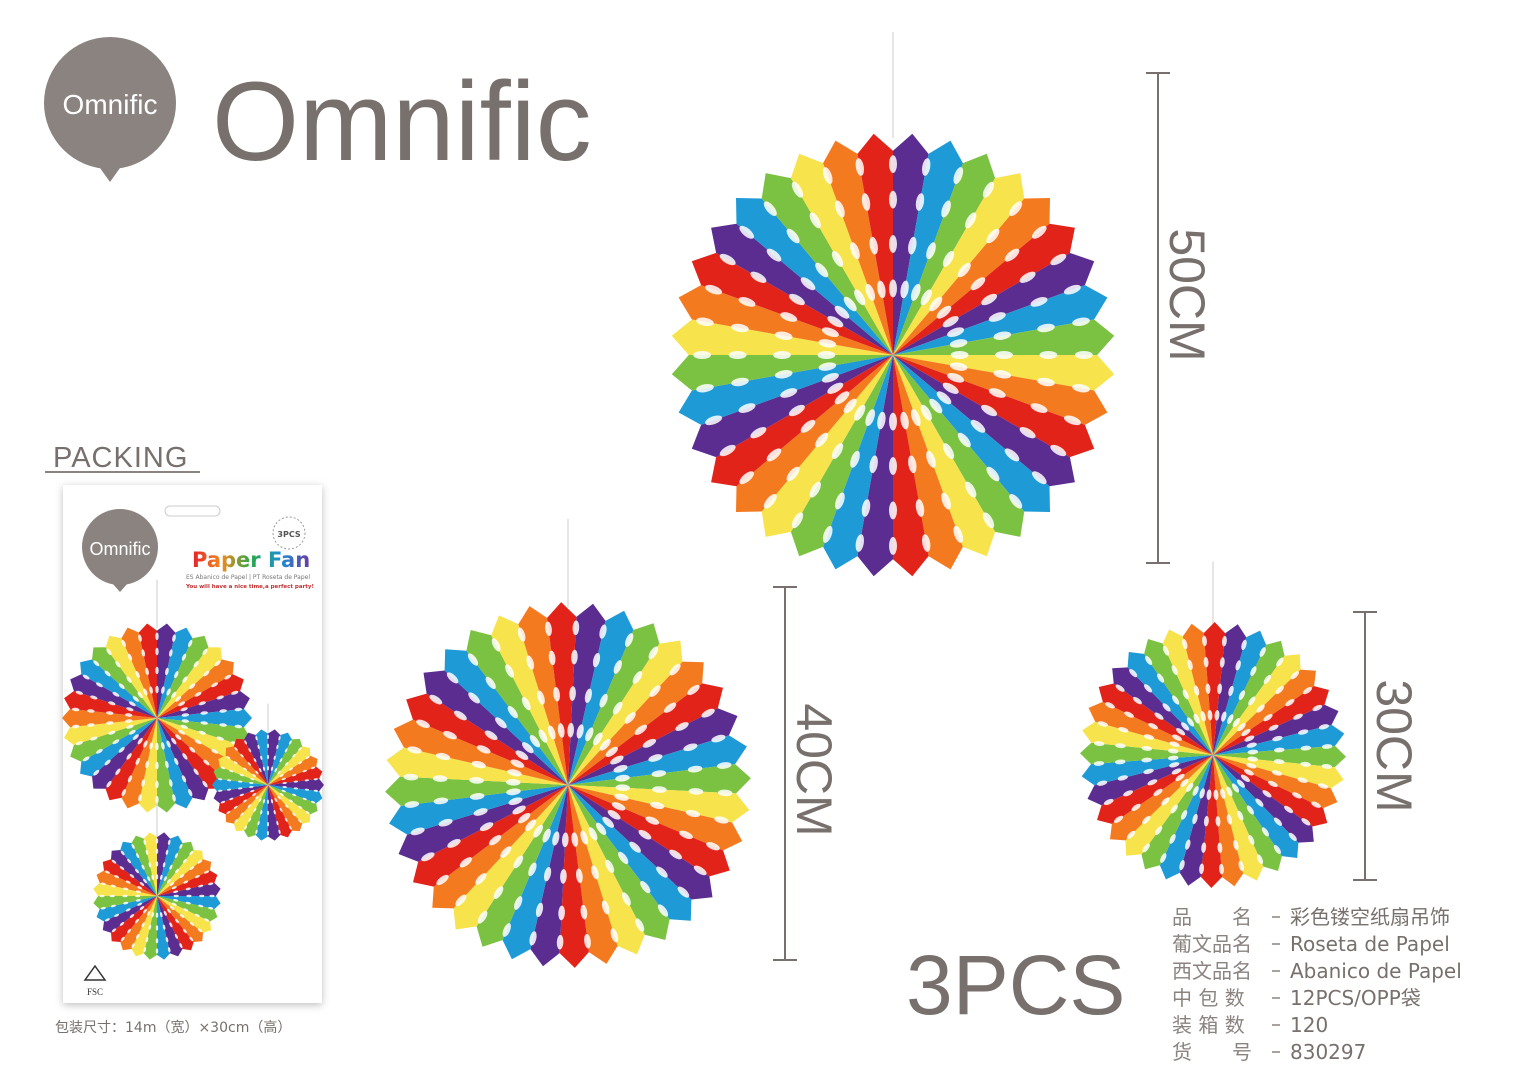 The height and width of the screenshot is (1084, 1527). I want to click on brand-name: Omnific, so click(402, 121).